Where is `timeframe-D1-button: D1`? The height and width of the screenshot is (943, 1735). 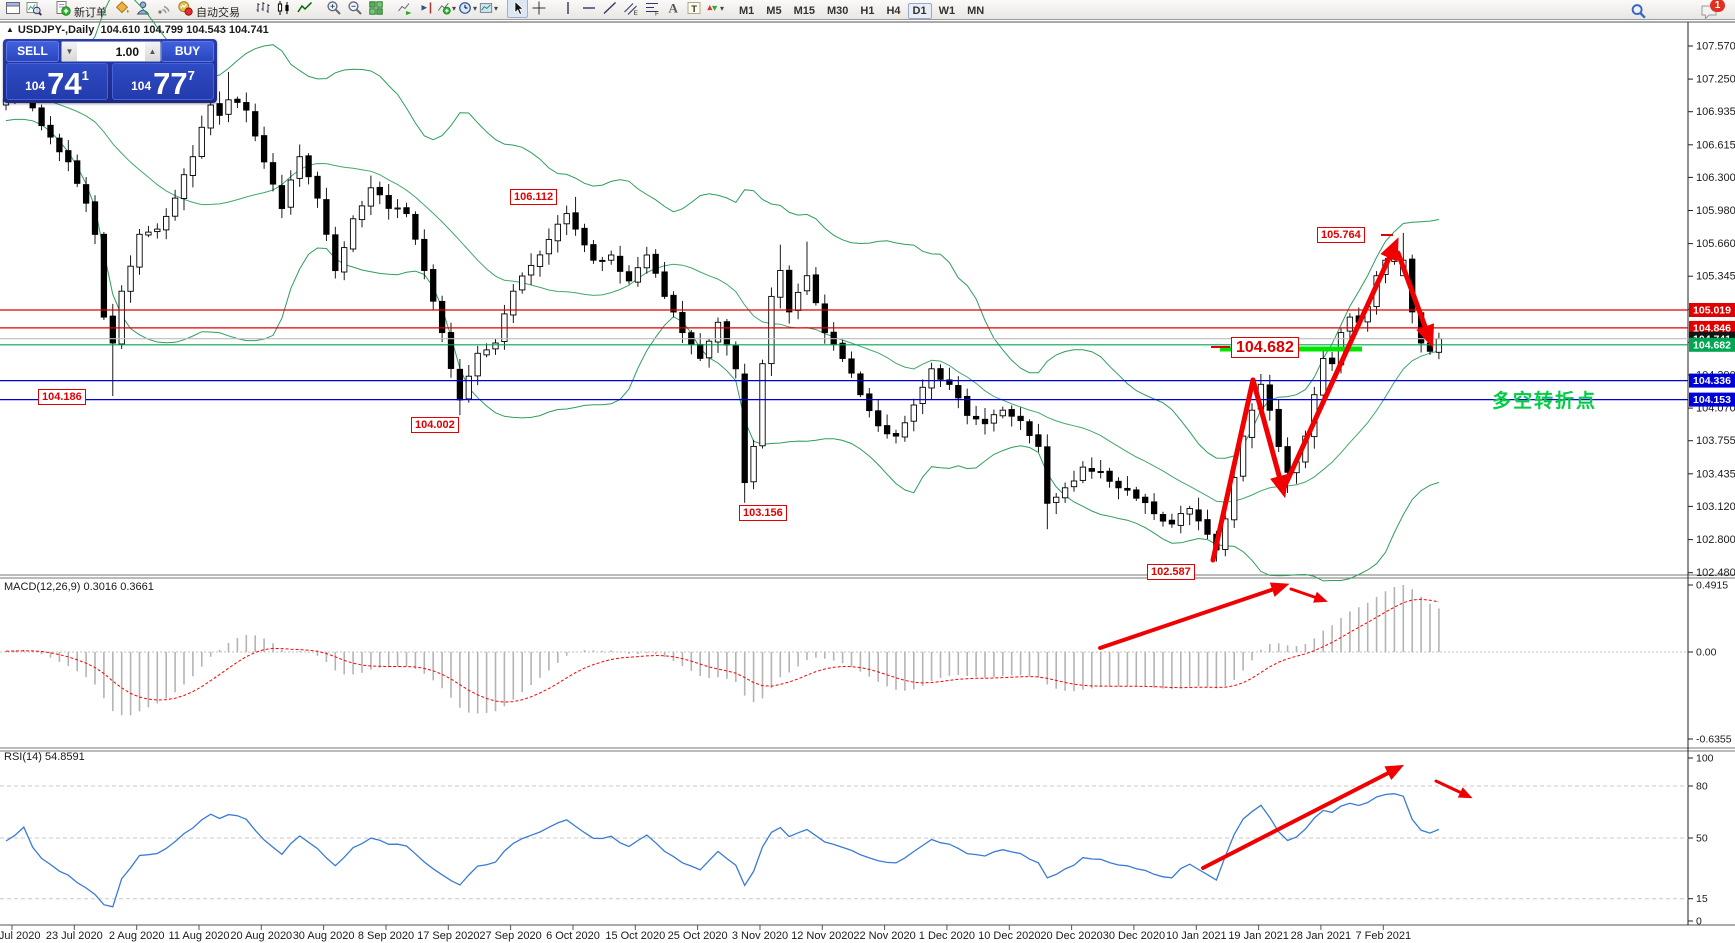 timeframe-D1-button: D1 is located at coordinates (919, 10).